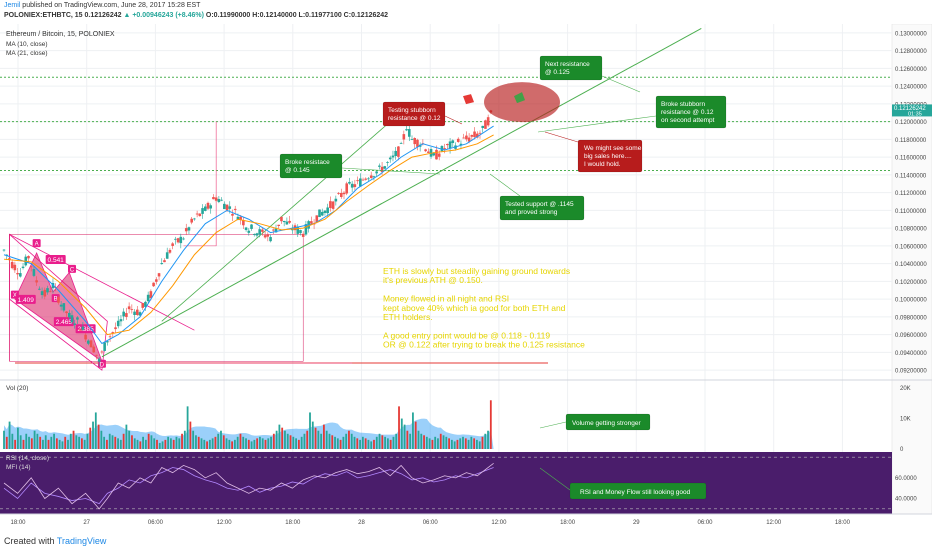 This screenshot has height=550, width=932. I want to click on analysis-text: Money flowed in all night and RSI, so click(446, 299).